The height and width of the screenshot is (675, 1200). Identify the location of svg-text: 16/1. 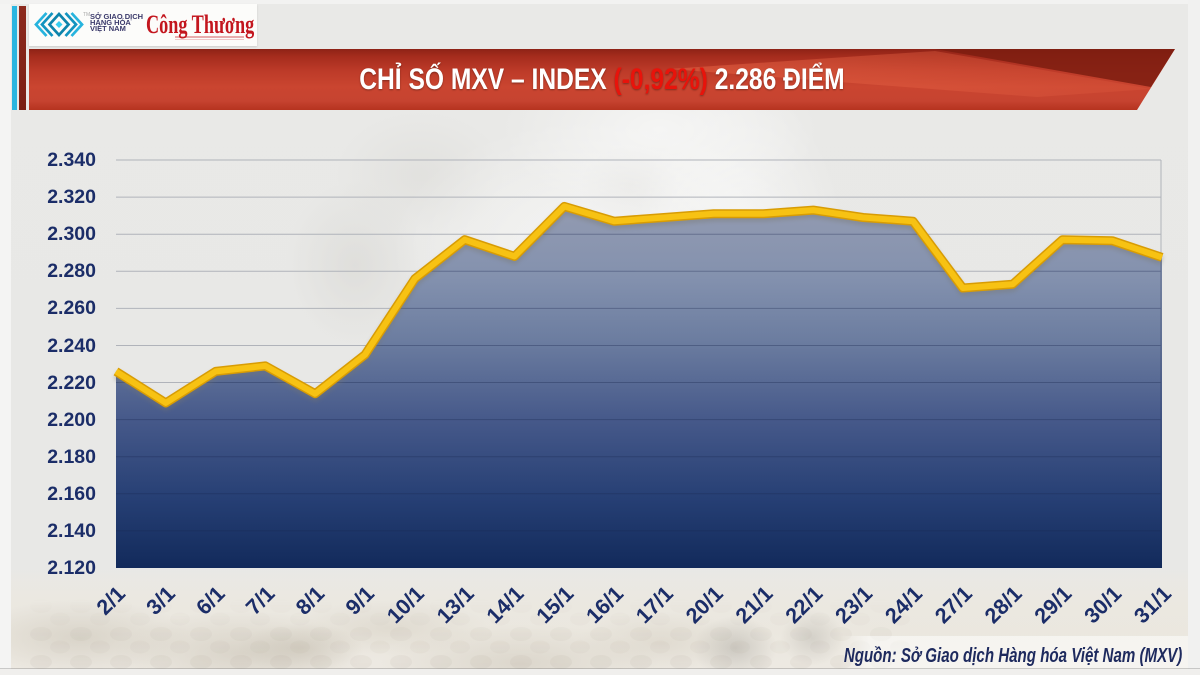
(605, 605).